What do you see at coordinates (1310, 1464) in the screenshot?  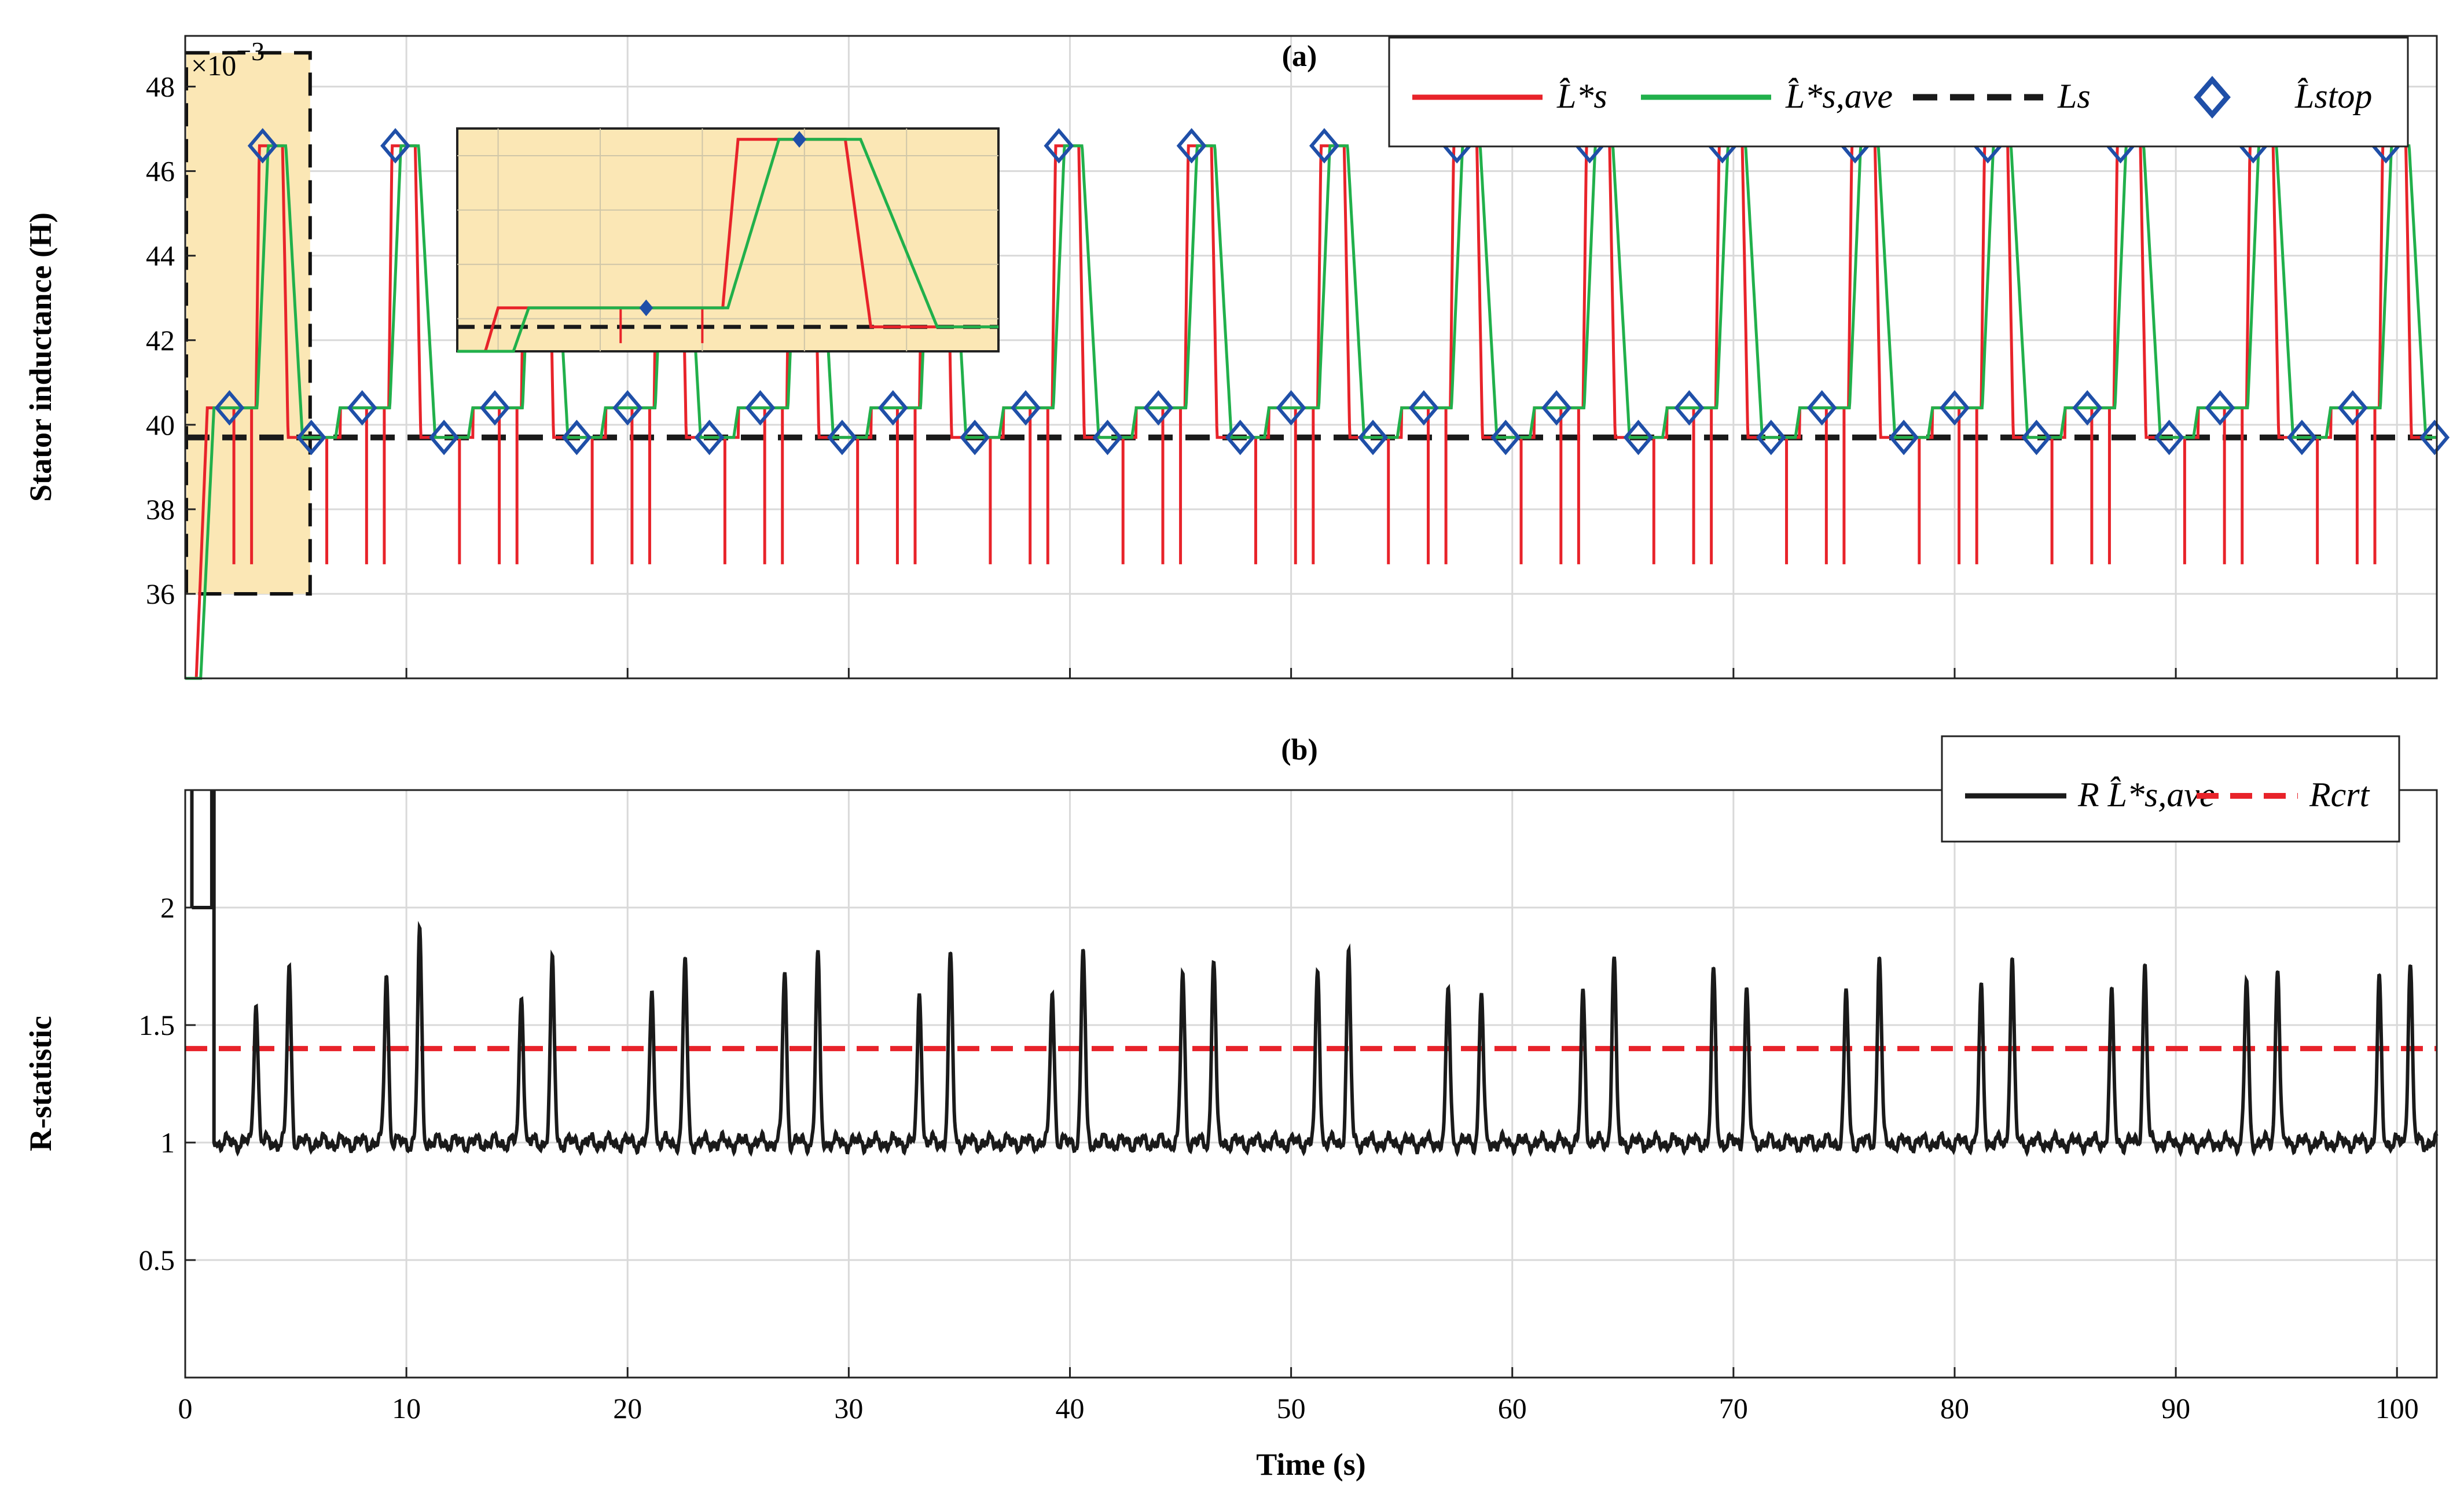 I see `x-axis-label: Time (s)` at bounding box center [1310, 1464].